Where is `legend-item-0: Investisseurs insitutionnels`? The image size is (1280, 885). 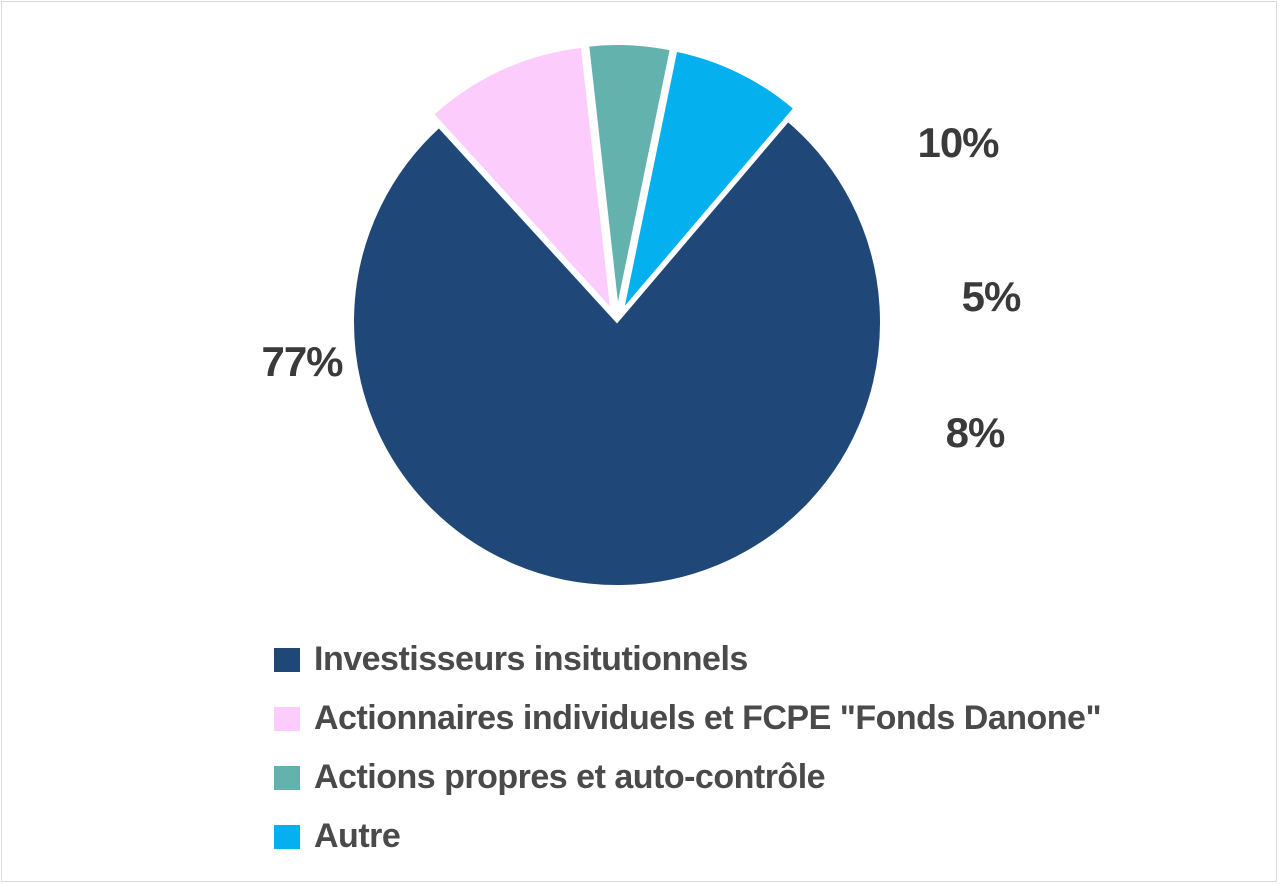 legend-item-0: Investisseurs insitutionnels is located at coordinates (687, 659).